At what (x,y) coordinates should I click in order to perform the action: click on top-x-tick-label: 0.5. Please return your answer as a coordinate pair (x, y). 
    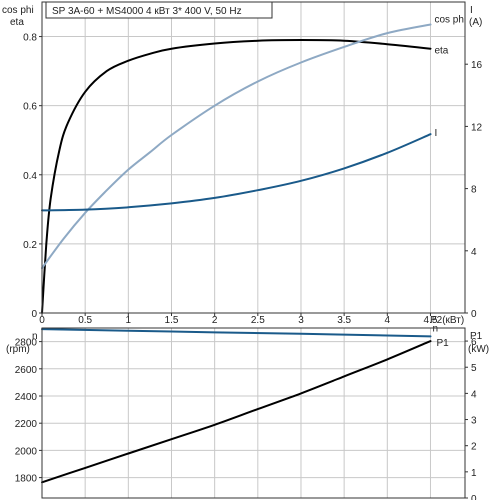
    Looking at the image, I should click on (85, 320).